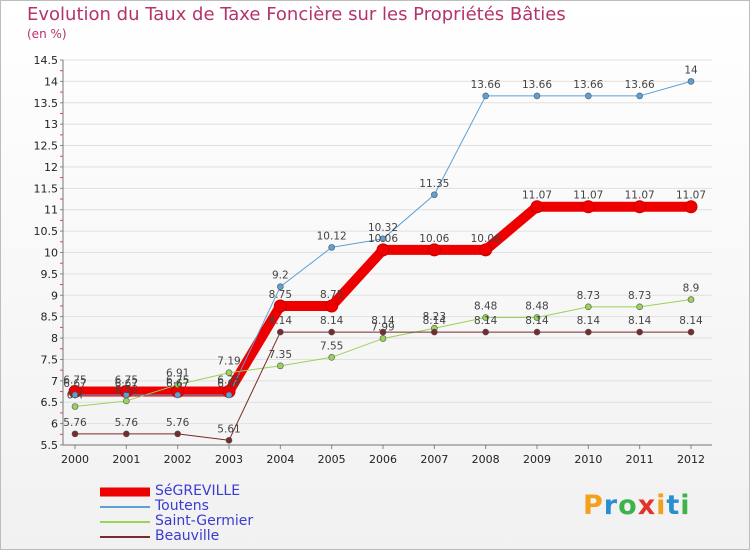 The height and width of the screenshot is (550, 750). Describe the element at coordinates (332, 236) in the screenshot. I see `data-label: 10.12` at that location.